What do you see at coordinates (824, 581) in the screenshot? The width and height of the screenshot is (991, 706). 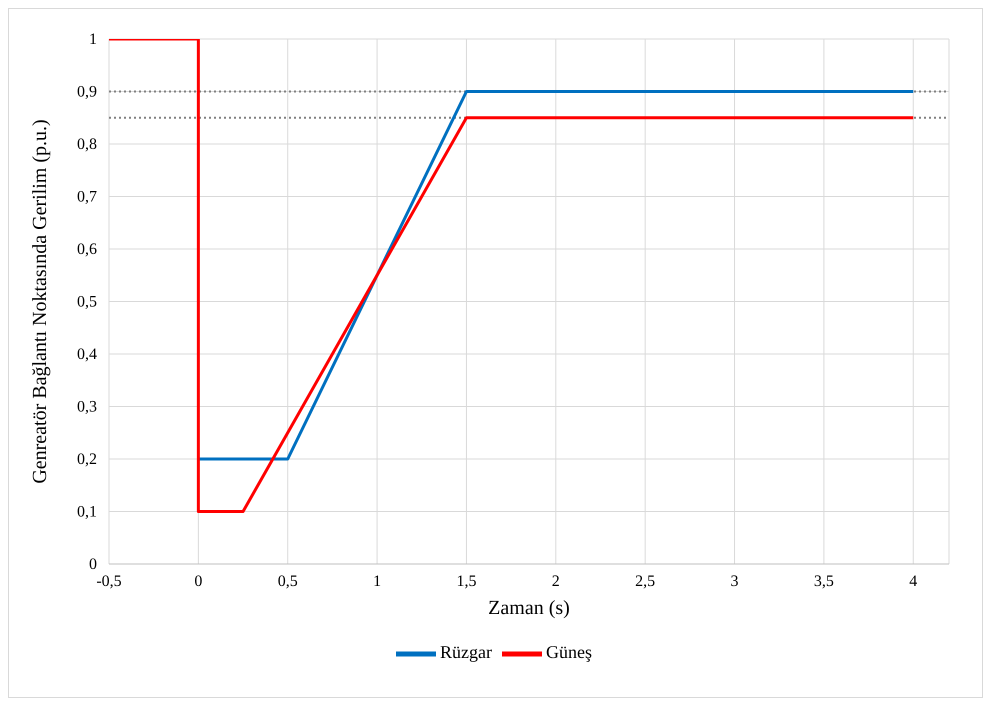 I see `x-tick-label: 3,5` at bounding box center [824, 581].